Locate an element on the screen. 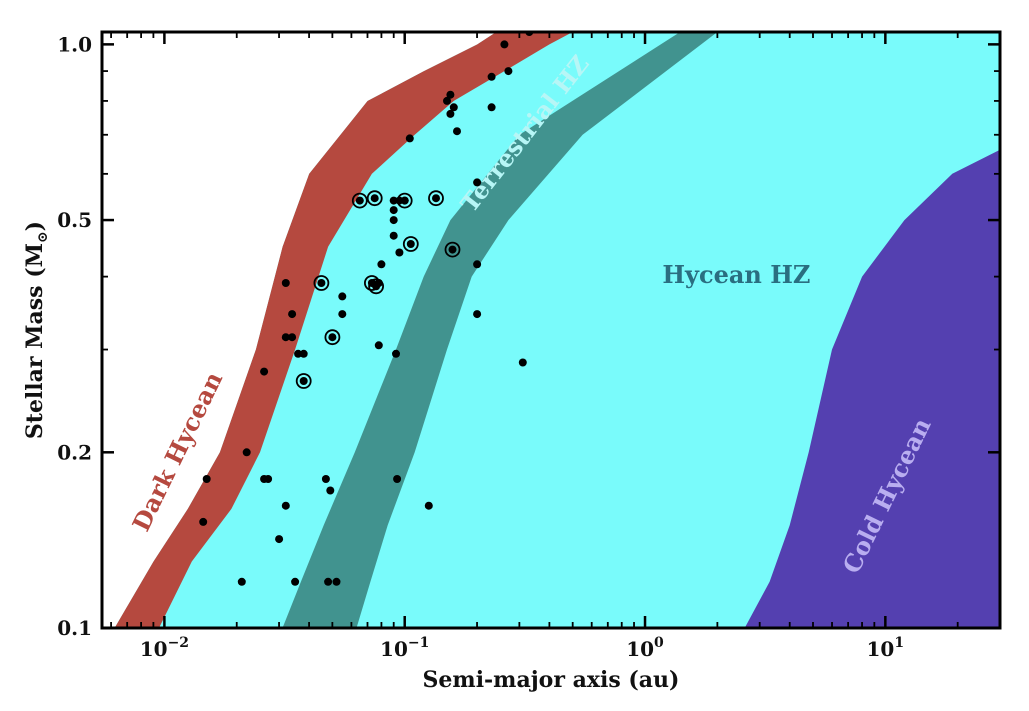 The height and width of the screenshot is (711, 1029). y-tick-label: 0.2 is located at coordinates (74, 452).